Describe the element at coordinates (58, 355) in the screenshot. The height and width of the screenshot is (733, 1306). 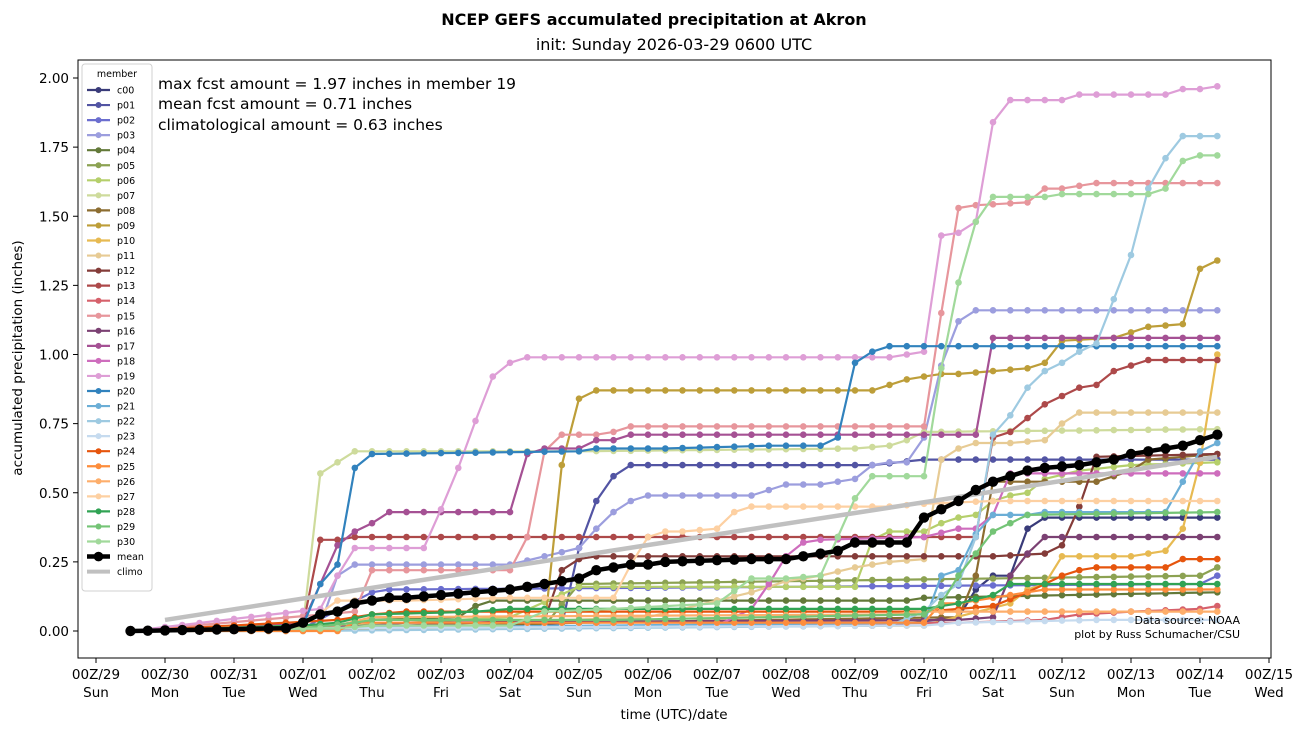
I see `y-axis: 0.00 0.25 0.50 0.75 1.00 1.25 1.50 1.75 2.00` at that location.